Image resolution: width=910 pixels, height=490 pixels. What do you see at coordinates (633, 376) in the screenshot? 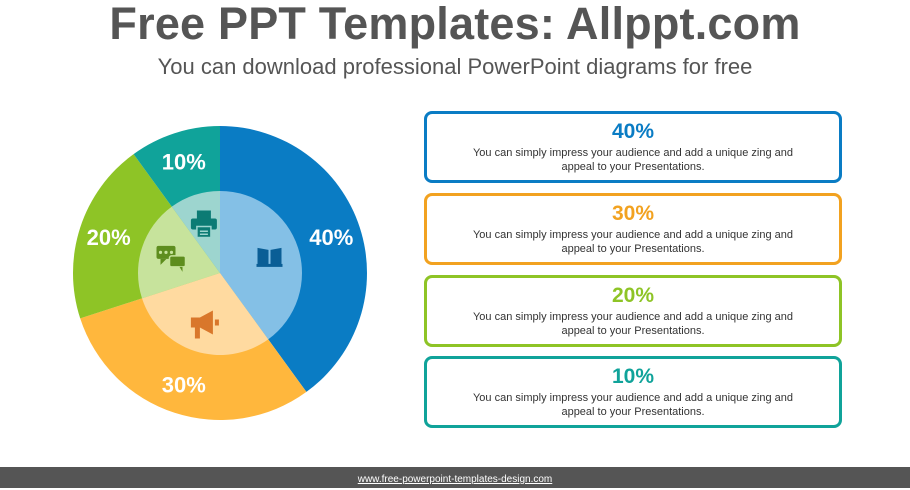
I see `legend-card-value: 10%` at bounding box center [633, 376].